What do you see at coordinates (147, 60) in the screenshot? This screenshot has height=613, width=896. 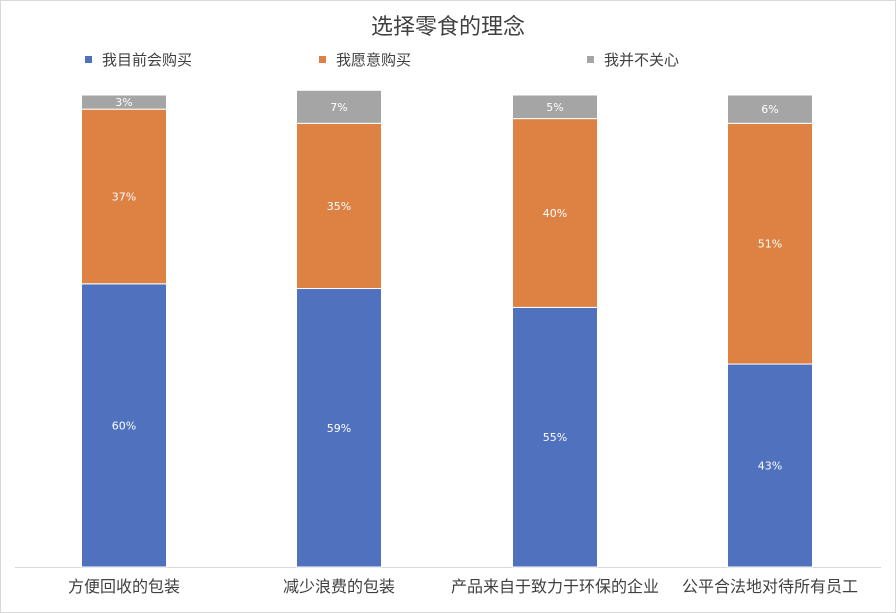 I see `legend-label-current-buy: 我目前会购买` at bounding box center [147, 60].